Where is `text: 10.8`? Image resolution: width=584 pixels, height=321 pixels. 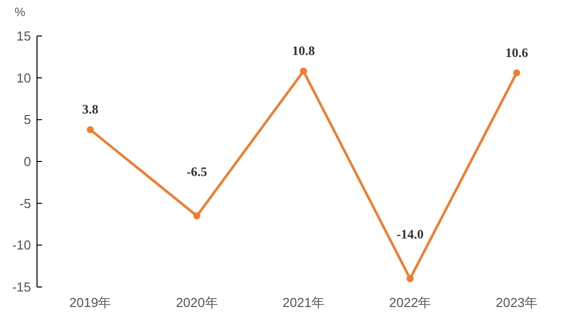 text: 10.8 is located at coordinates (303, 50).